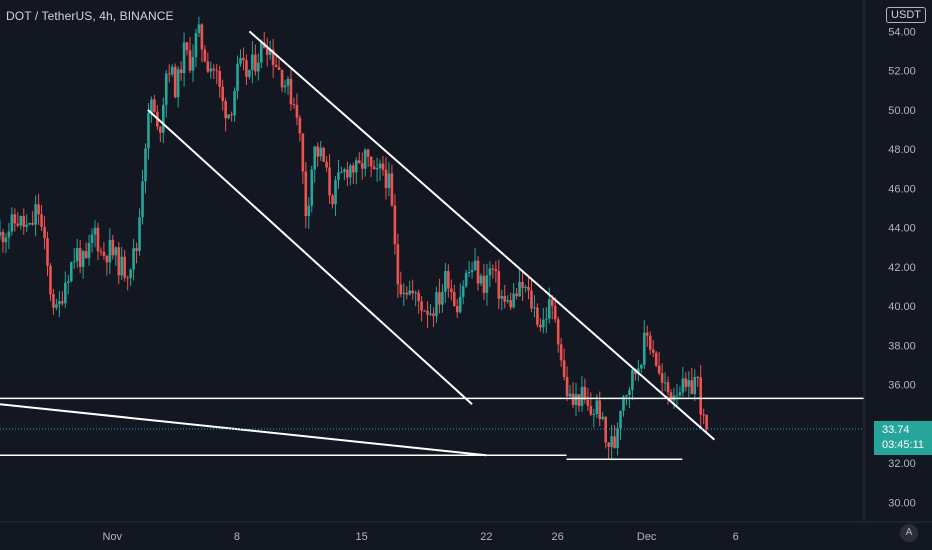 This screenshot has width=932, height=550. I want to click on time-tick-label: Dec, so click(647, 537).